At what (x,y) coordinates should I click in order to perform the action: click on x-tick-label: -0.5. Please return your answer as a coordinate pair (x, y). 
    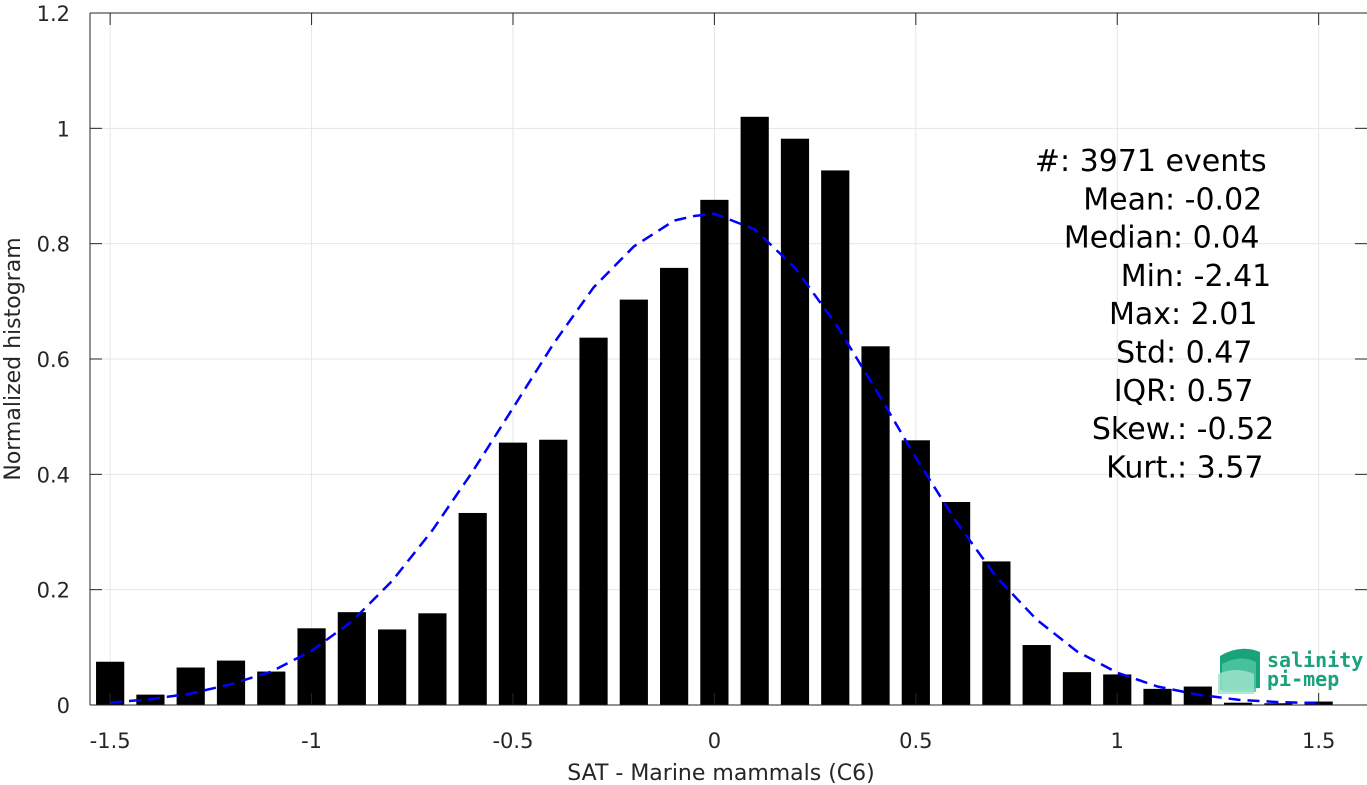
    Looking at the image, I should click on (512, 741).